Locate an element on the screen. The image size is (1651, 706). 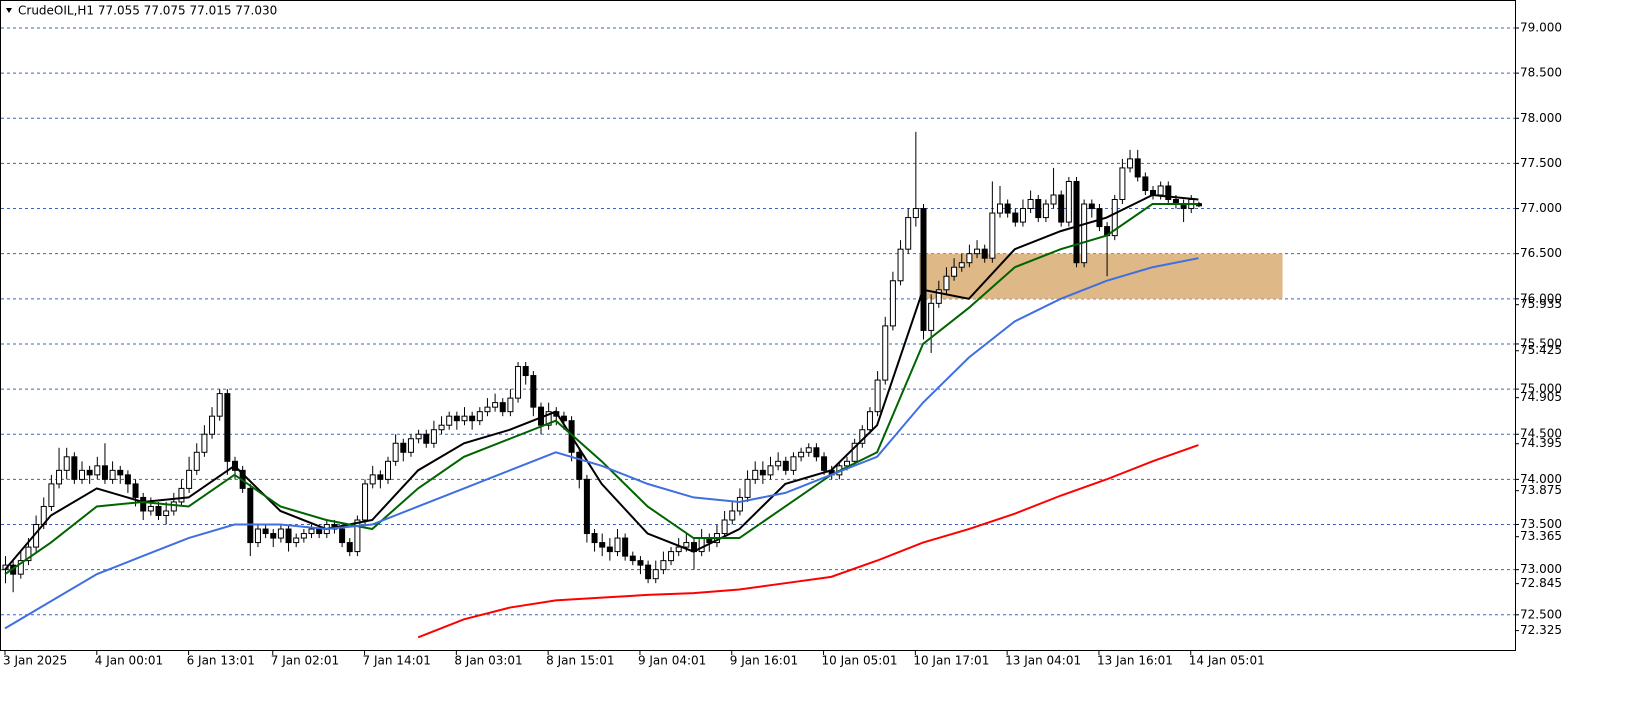
y-tick-label: 73.875 is located at coordinates (1541, 490).